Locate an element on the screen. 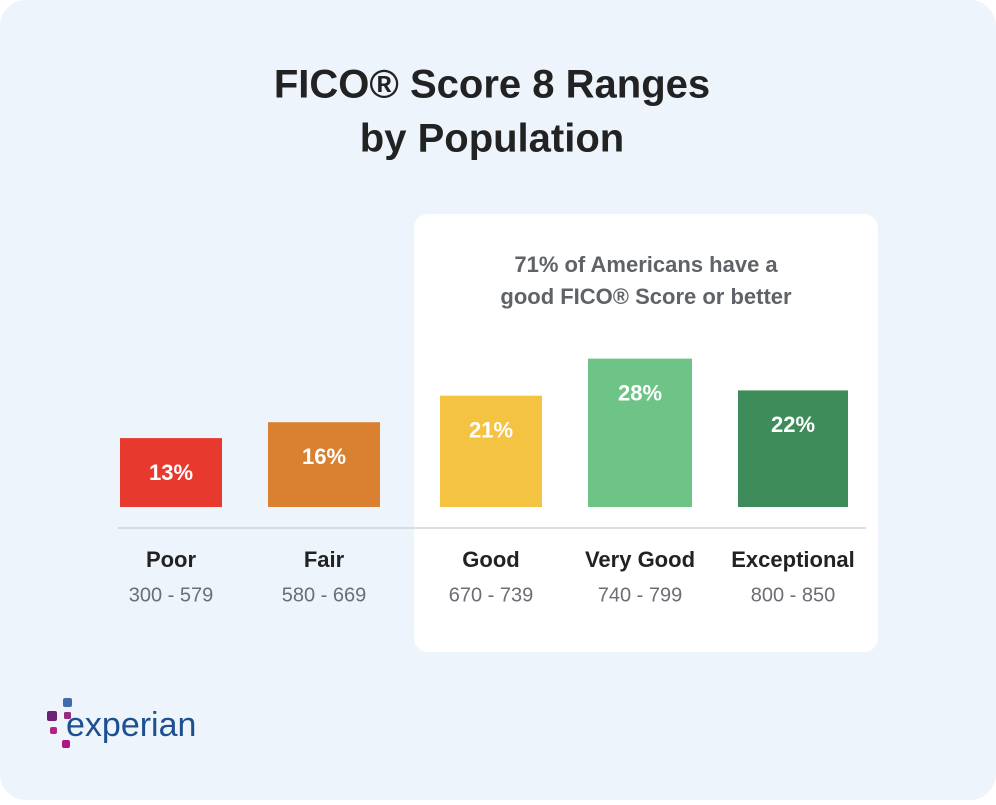 Image resolution: width=996 pixels, height=805 pixels. range-label: 300 - 579 is located at coordinates (171, 595).